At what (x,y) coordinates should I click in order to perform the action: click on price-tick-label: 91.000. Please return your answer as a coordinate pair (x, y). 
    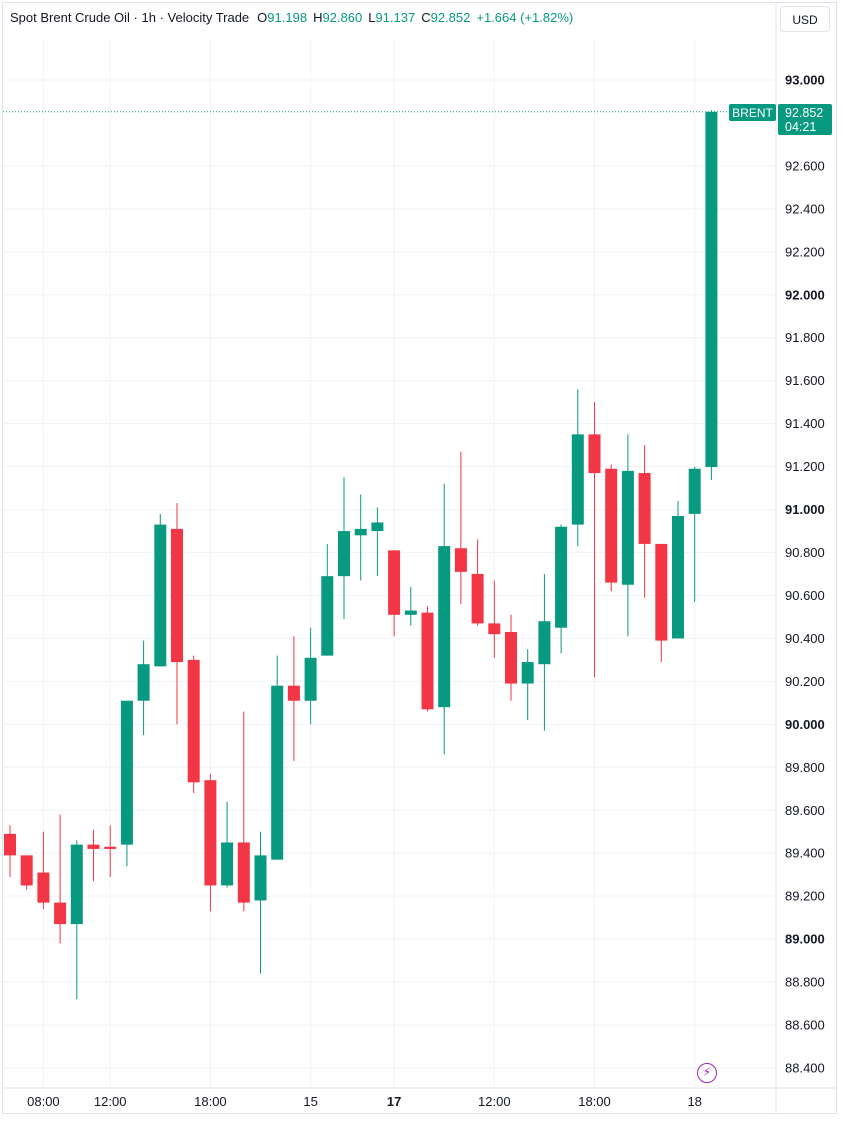
    Looking at the image, I should click on (805, 509).